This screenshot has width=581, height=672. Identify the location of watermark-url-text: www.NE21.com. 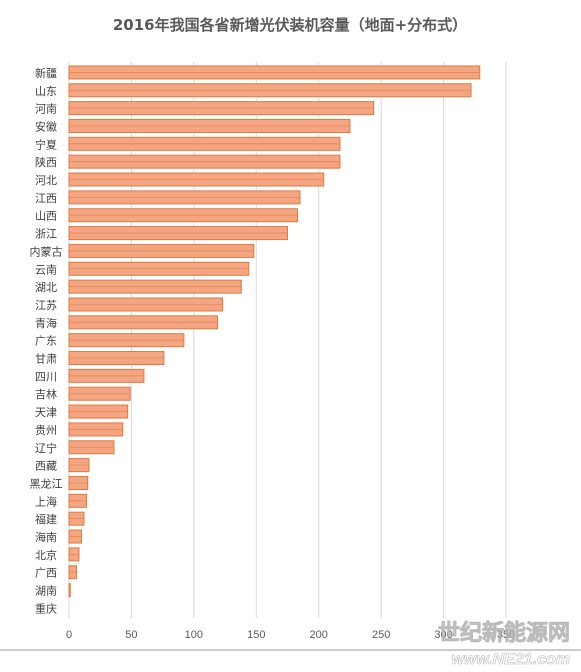
(510, 659).